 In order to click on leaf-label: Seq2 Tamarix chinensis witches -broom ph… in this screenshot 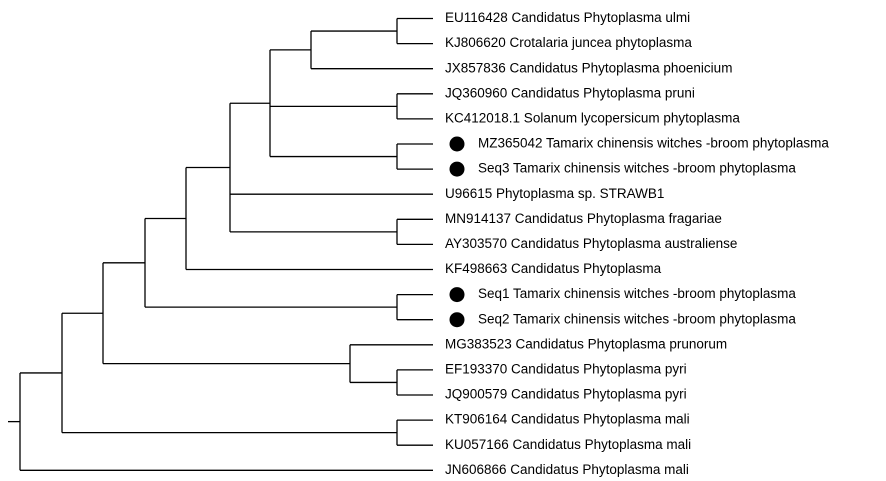, I will do `click(637, 318)`.